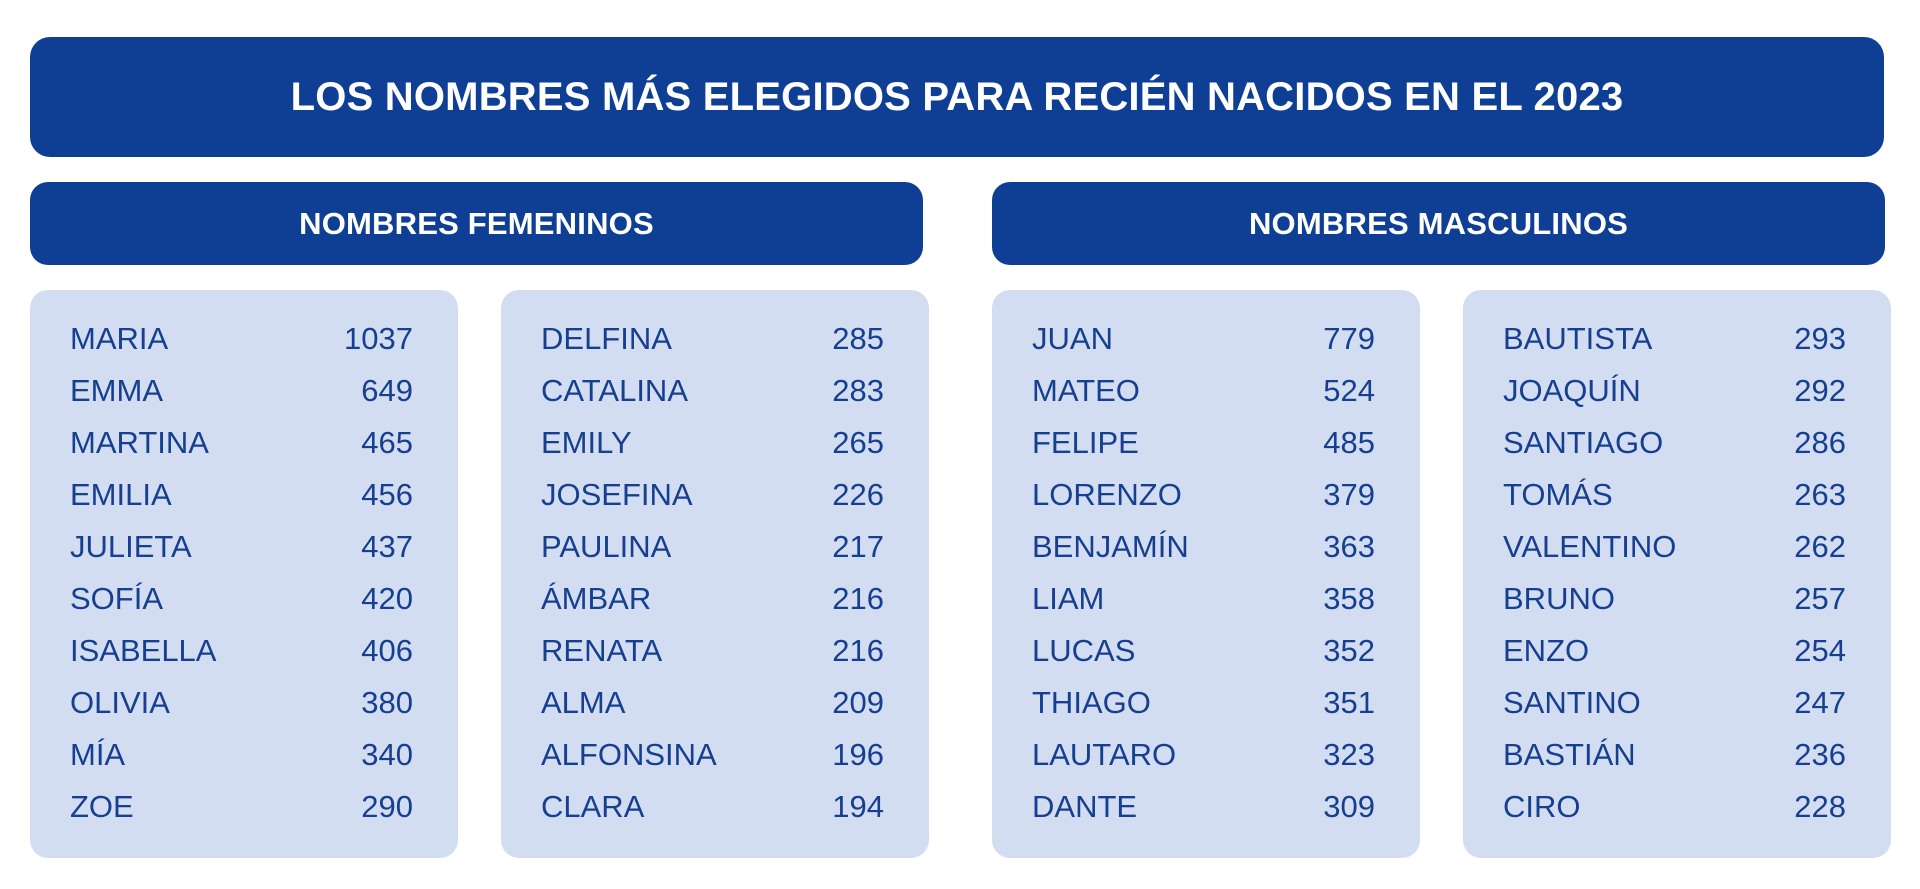  Describe the element at coordinates (1203, 547) in the screenshot. I see `name-row: BENJAMÍN 363` at that location.